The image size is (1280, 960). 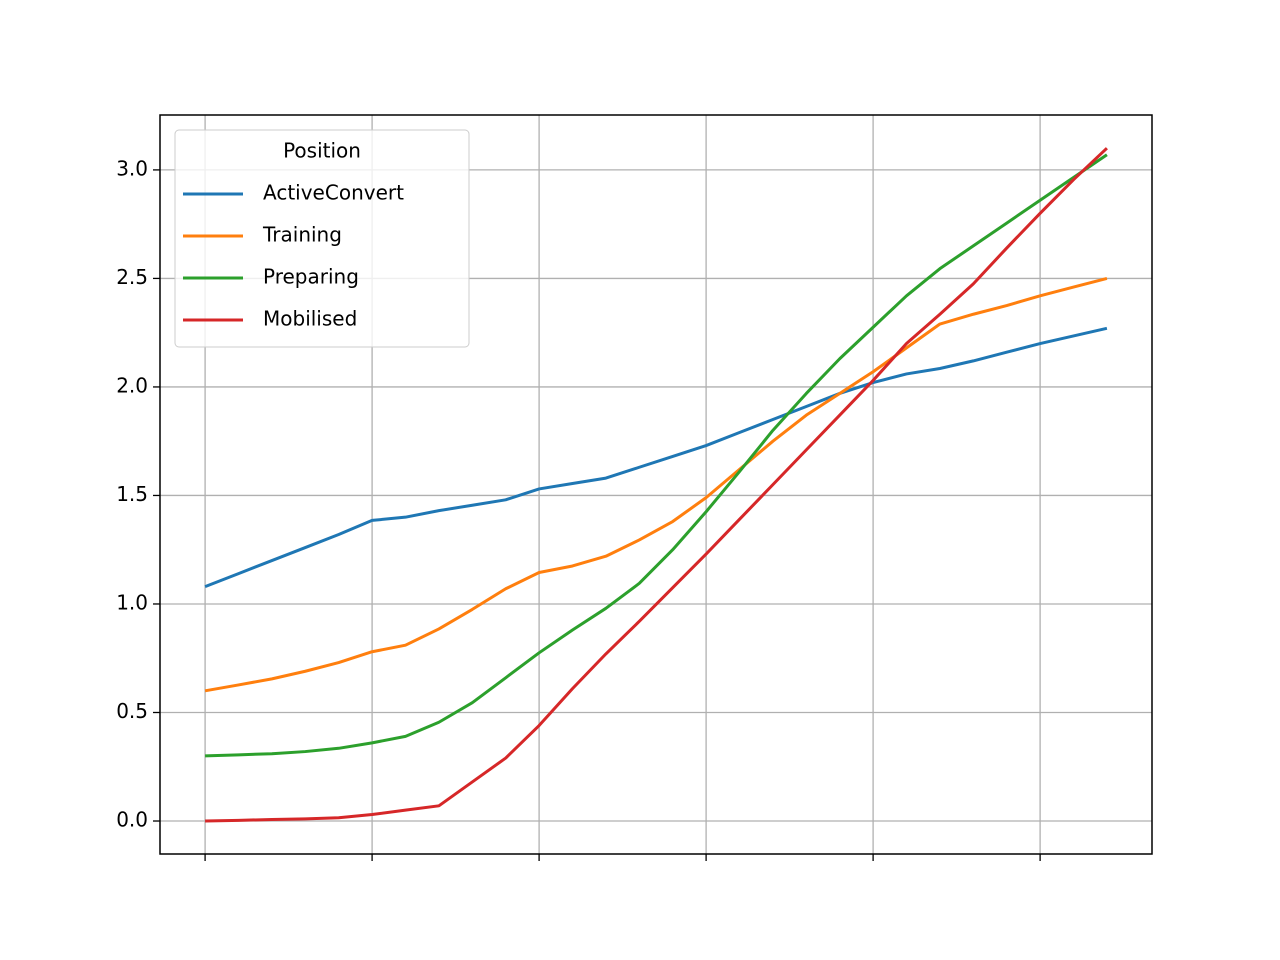 I want to click on y-tick-label: 3.0, so click(x=132, y=168).